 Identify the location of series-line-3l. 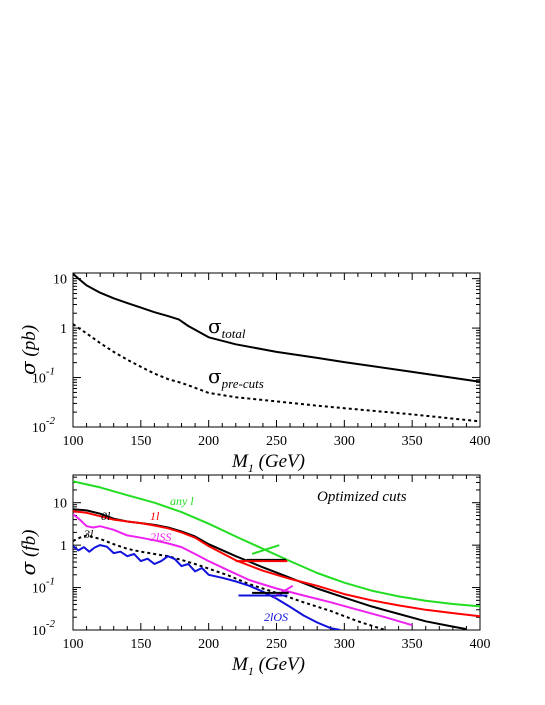
(229, 582).